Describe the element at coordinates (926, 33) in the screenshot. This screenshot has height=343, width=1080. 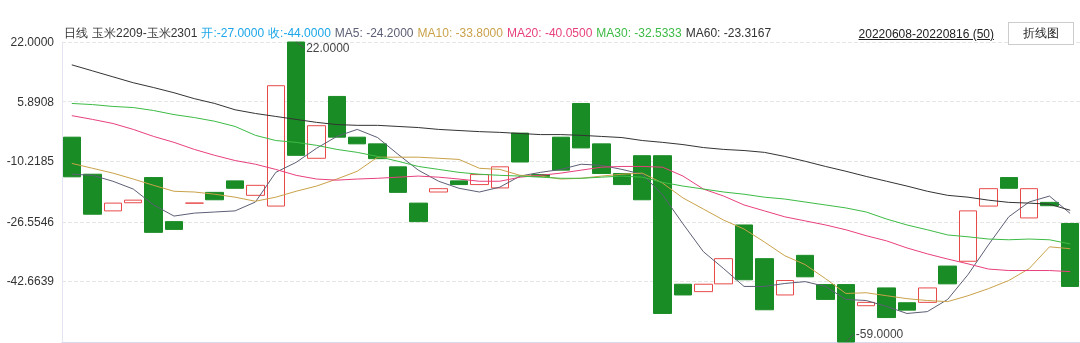
I see `text: 20220608-20220816 (50)` at that location.